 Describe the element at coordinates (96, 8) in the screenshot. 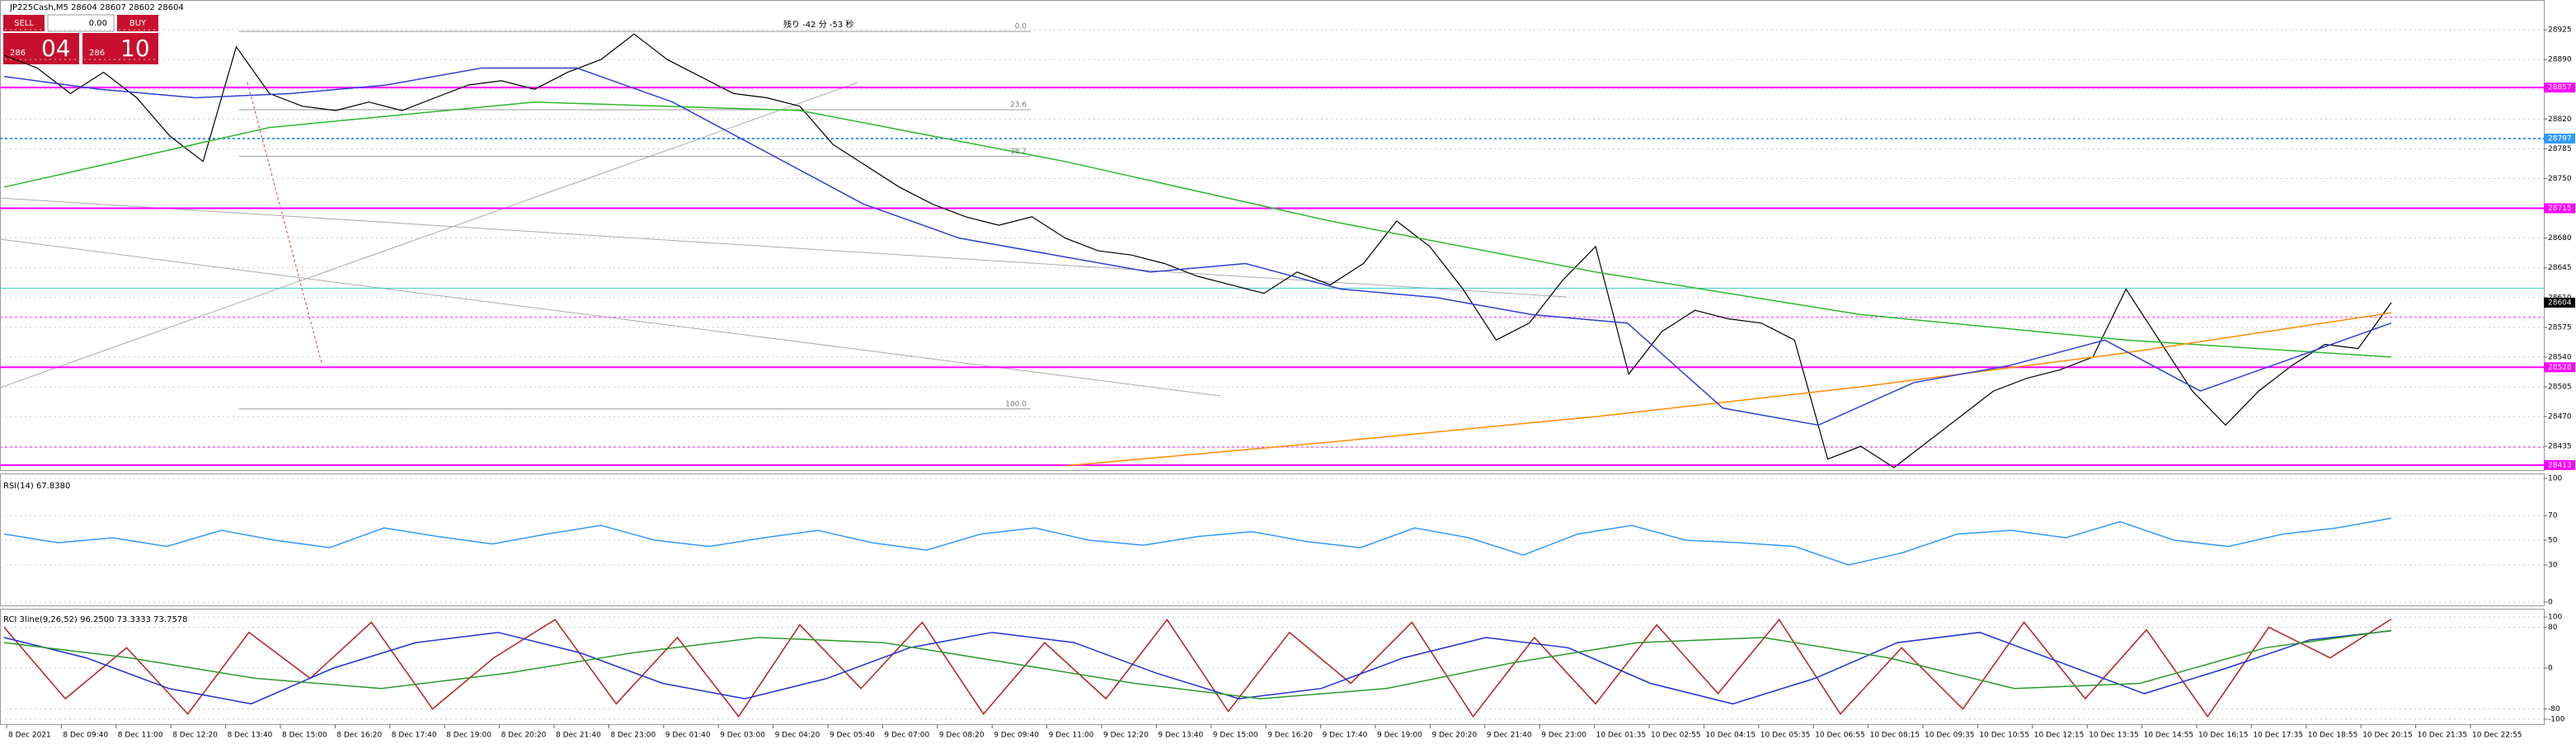

I see `symbol-header: JP225Cash,M5 28604 28607 28602 28604` at that location.